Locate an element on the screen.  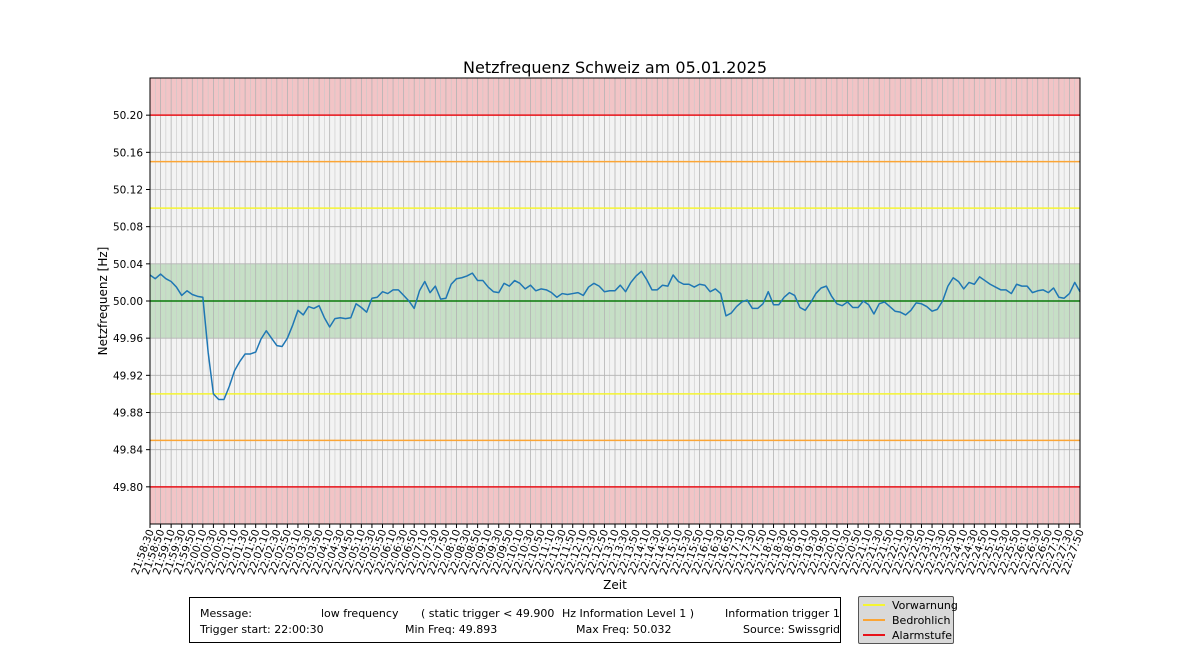
min-freq: Min Freq: 49.893 is located at coordinates (451, 629).